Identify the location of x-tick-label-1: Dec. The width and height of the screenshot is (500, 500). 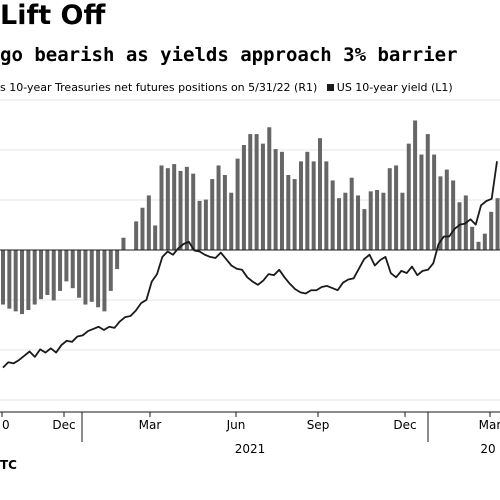
(63, 425).